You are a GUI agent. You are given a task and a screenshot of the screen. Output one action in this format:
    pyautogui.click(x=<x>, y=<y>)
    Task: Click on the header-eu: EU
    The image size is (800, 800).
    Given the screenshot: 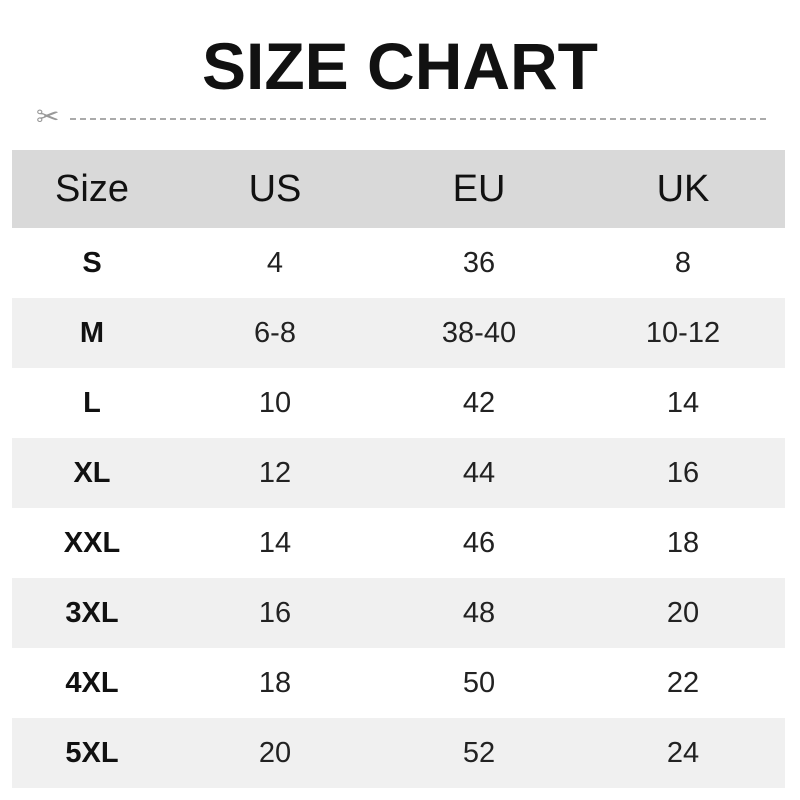 What is the action you would take?
    pyautogui.click(x=479, y=188)
    